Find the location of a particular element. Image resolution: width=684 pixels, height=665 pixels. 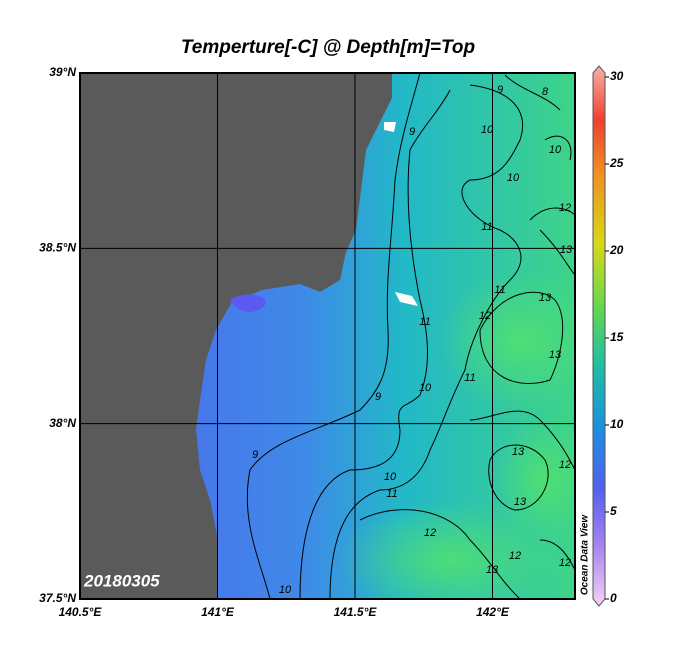

date-stamp: 20180305 is located at coordinates (121, 580).